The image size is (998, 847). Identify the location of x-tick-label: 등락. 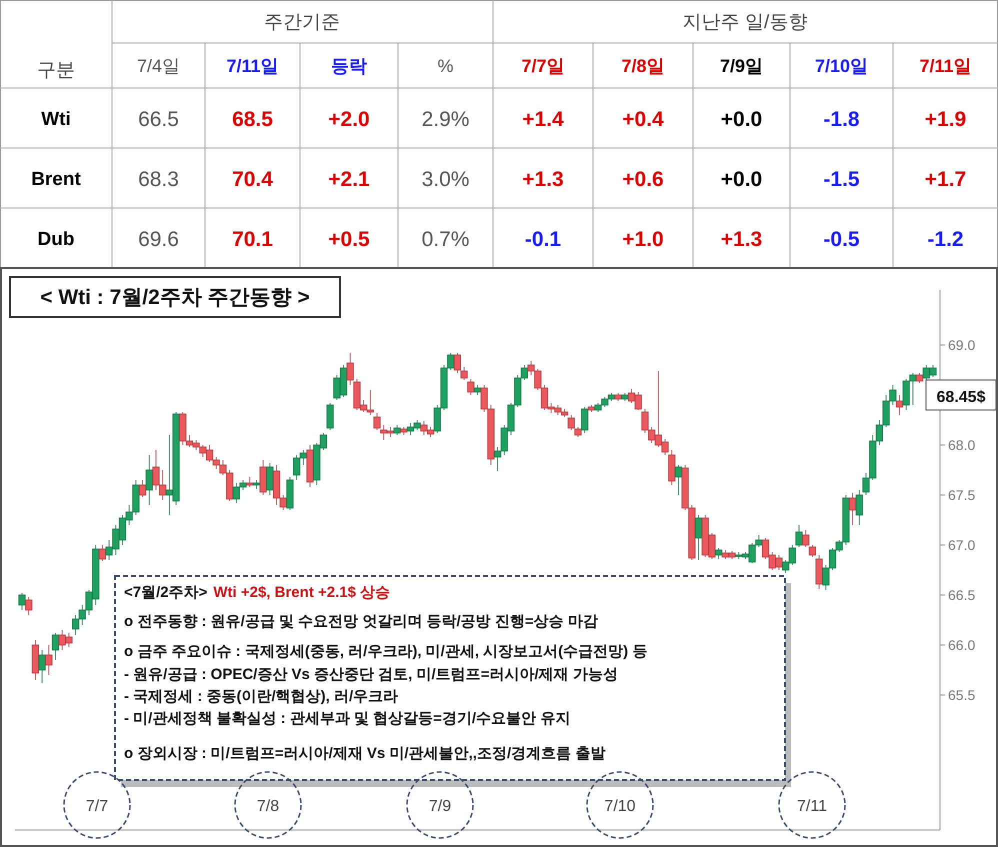
(349, 66).